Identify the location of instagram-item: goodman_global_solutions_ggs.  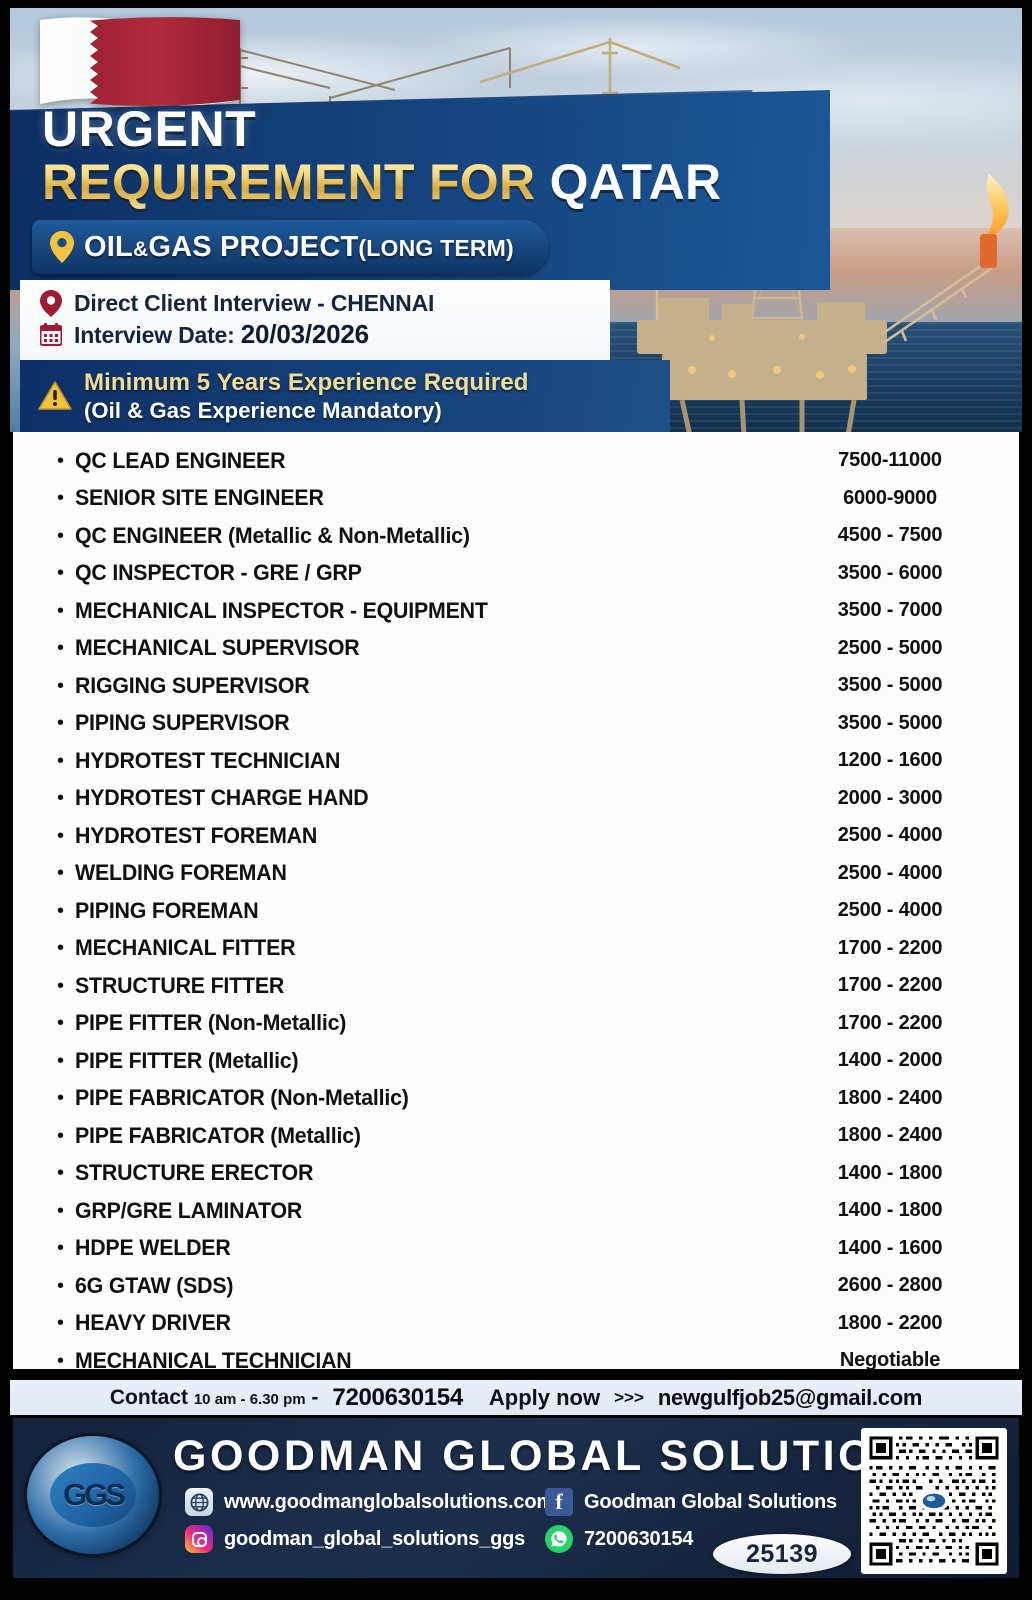
(365, 1539).